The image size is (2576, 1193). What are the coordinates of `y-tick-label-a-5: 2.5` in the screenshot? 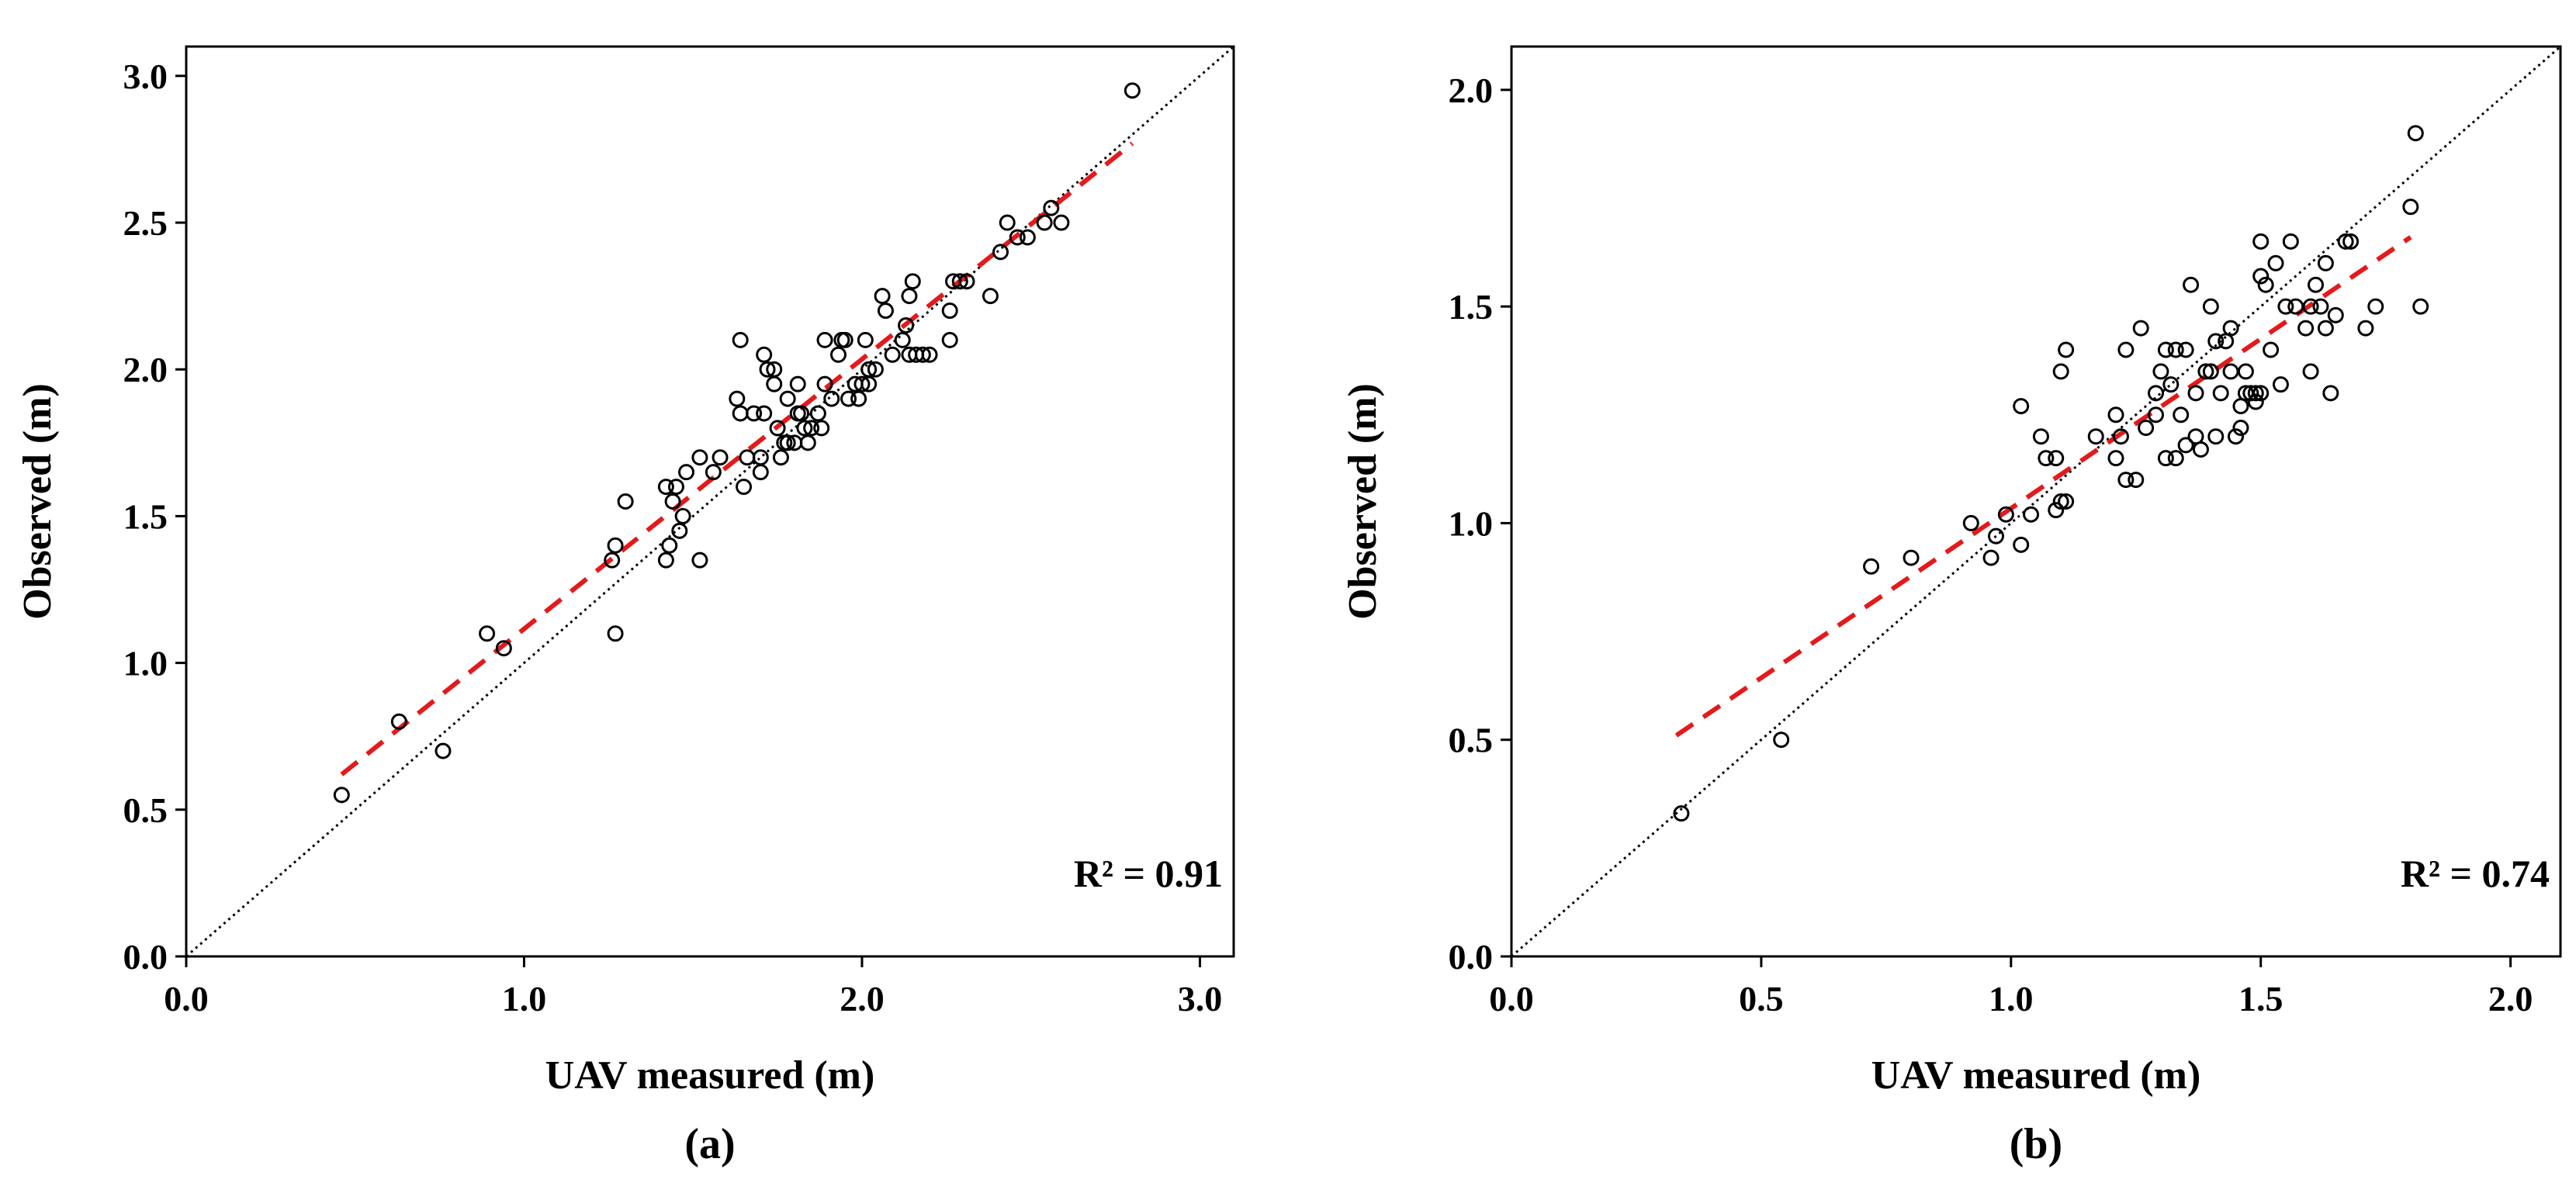 It's located at (145, 223).